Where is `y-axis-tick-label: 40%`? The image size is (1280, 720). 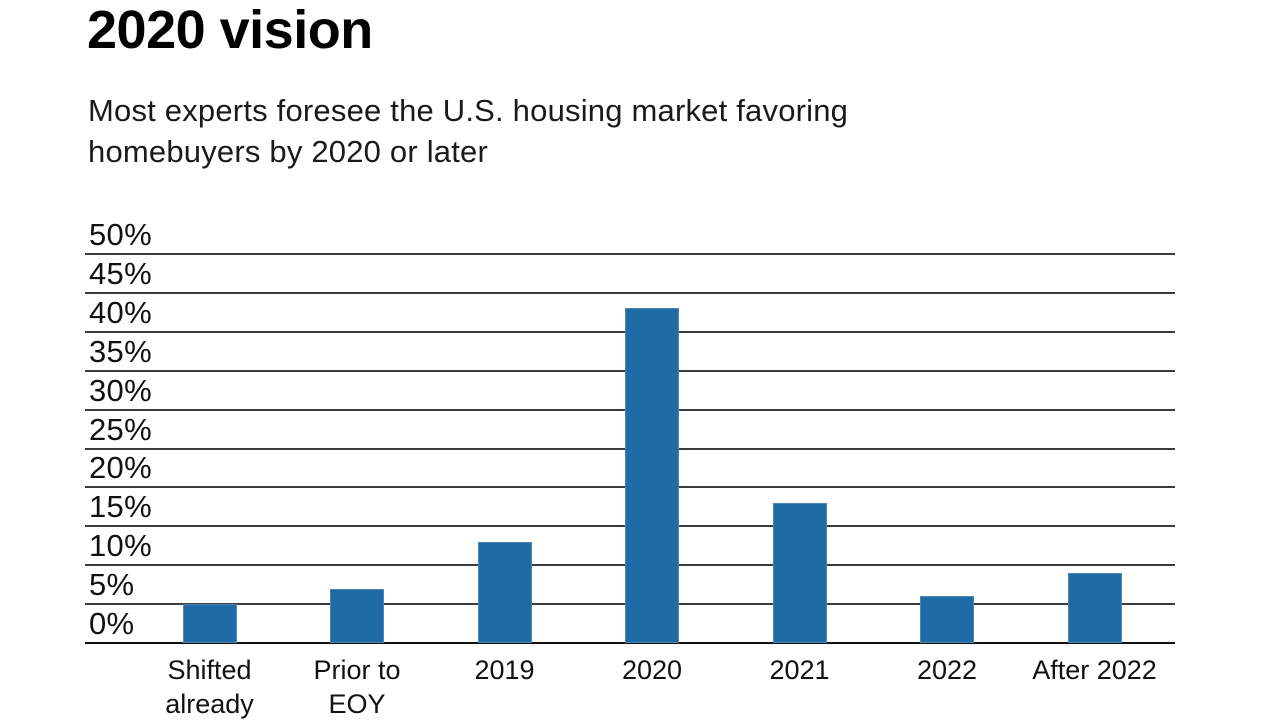 y-axis-tick-label: 40% is located at coordinates (120, 312).